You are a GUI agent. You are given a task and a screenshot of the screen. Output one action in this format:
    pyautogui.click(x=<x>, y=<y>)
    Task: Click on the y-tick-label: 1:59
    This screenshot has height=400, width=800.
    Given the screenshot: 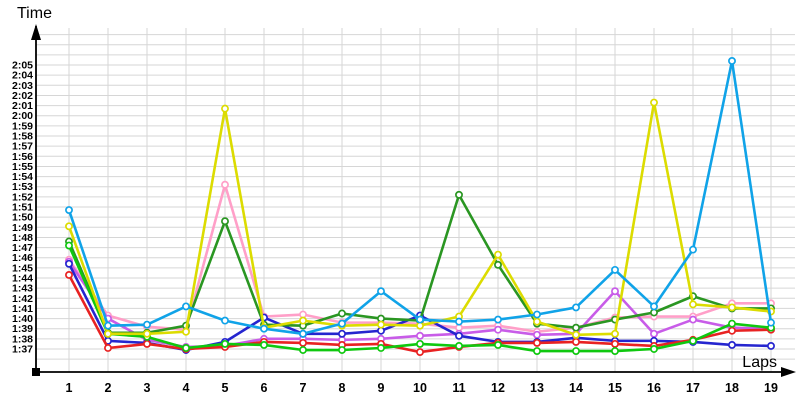 What is the action you would take?
    pyautogui.click(x=22, y=126)
    